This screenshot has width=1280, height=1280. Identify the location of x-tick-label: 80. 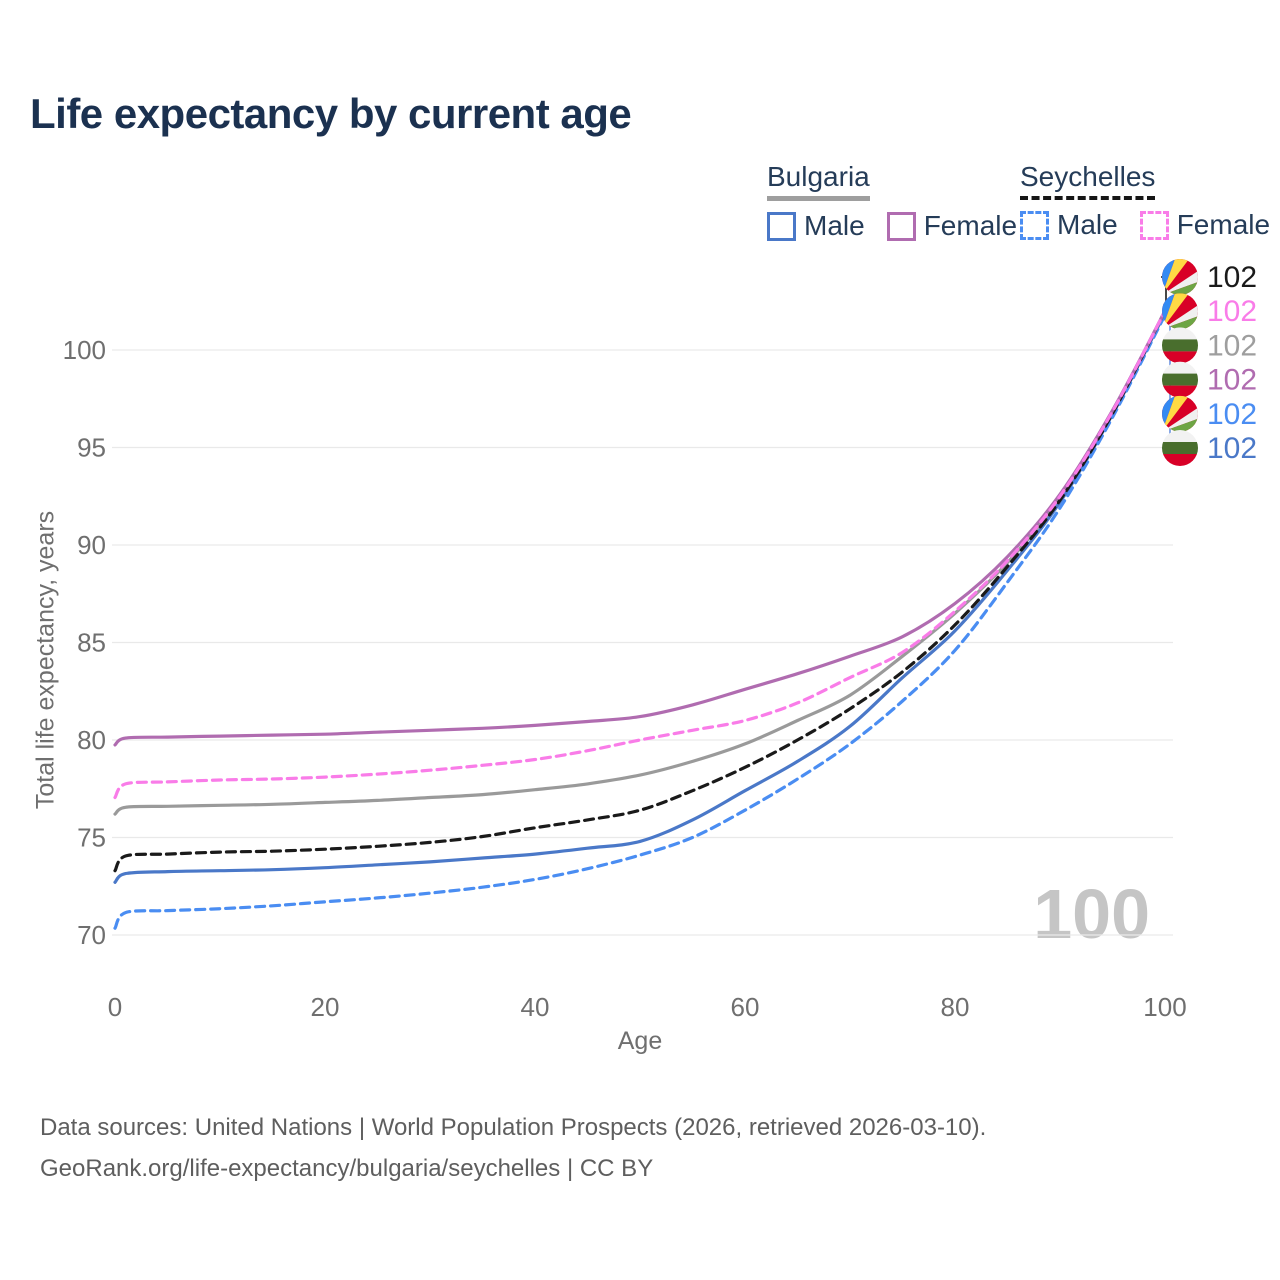
(955, 1007).